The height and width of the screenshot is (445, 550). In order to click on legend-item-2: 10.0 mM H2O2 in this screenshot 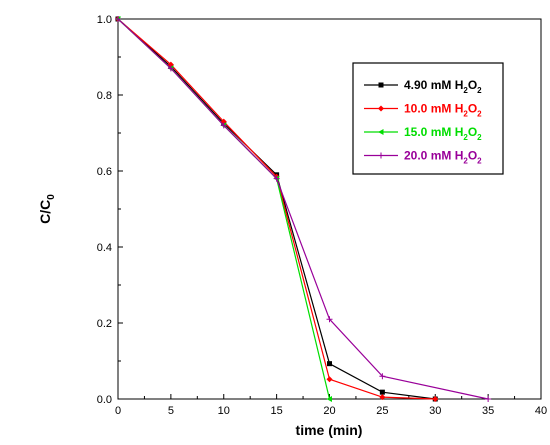, I will do `click(423, 110)`.